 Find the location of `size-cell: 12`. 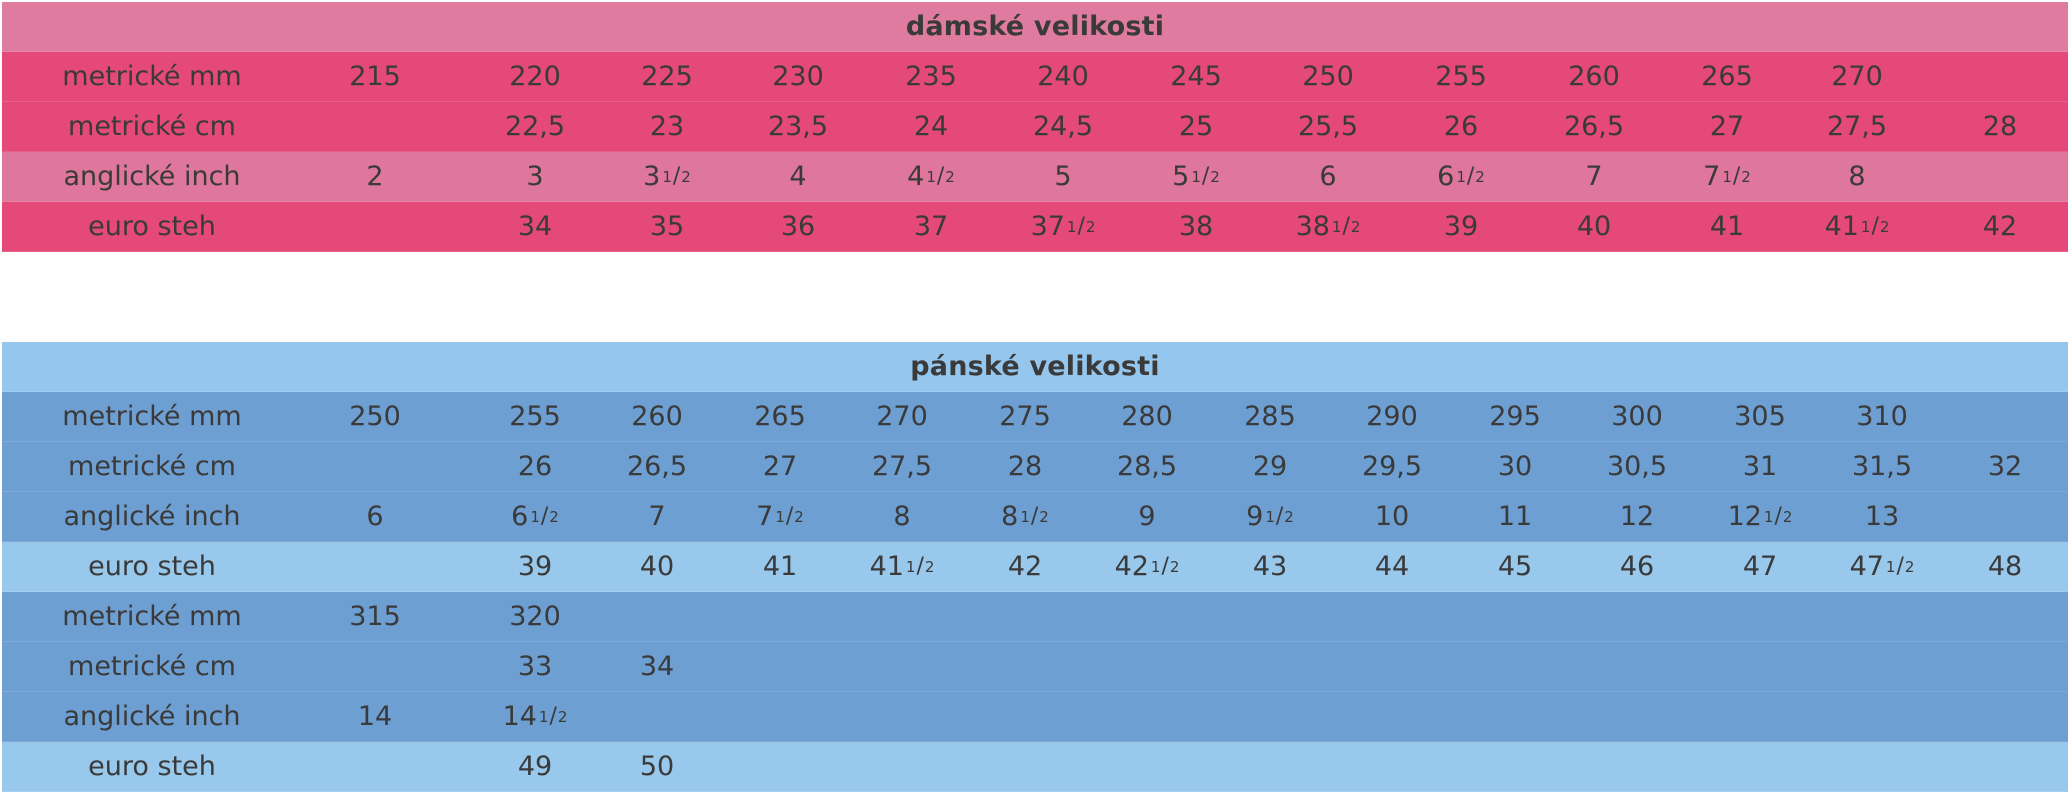

size-cell: 12 is located at coordinates (1637, 516).